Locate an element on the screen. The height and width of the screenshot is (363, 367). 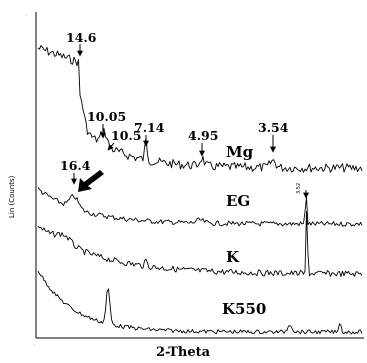
series-label-mg: Mg is located at coordinates (240, 152).